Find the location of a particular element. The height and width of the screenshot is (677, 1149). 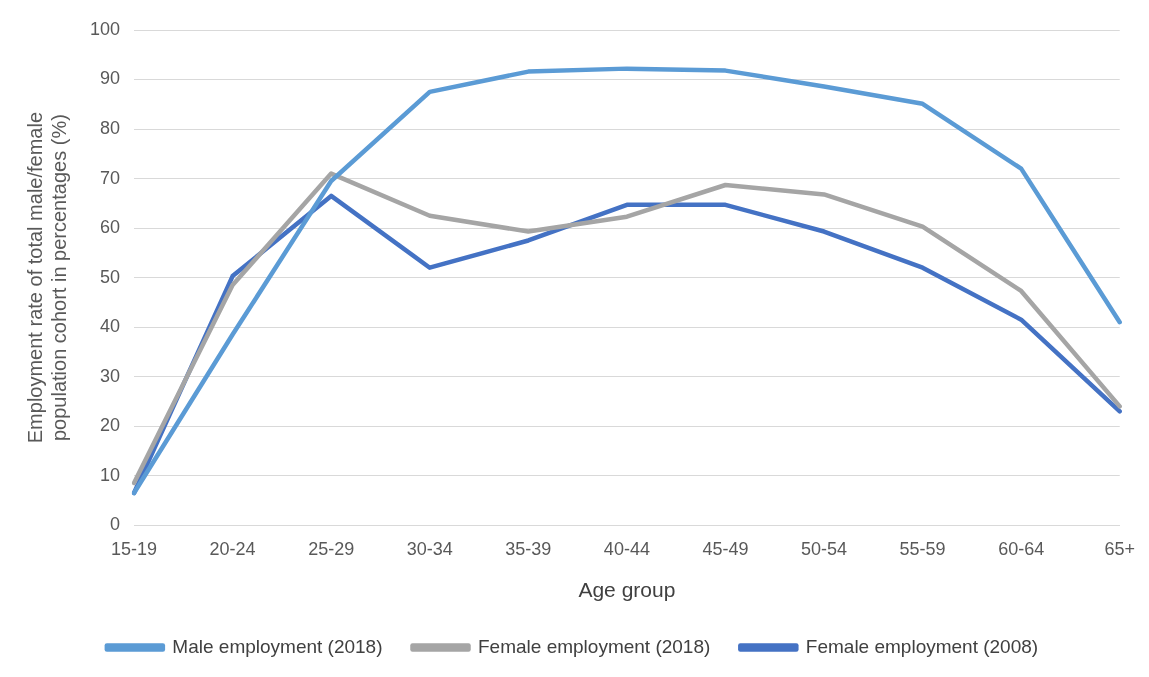

y-tick-label: 90 is located at coordinates (110, 78).